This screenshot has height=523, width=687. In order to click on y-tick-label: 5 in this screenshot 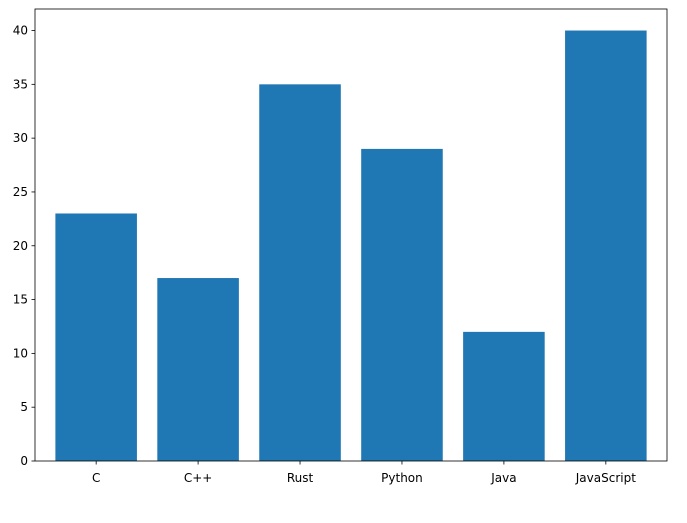, I will do `click(24, 407)`.